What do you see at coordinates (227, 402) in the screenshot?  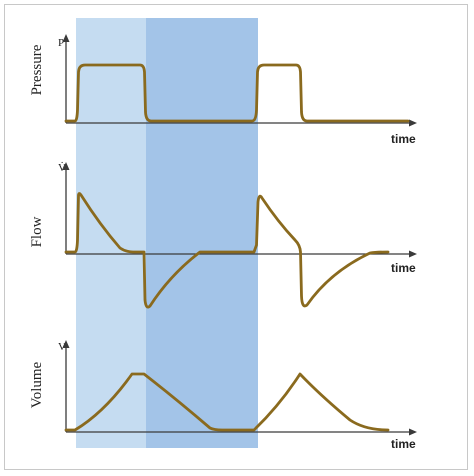 I see `volume-curve` at bounding box center [227, 402].